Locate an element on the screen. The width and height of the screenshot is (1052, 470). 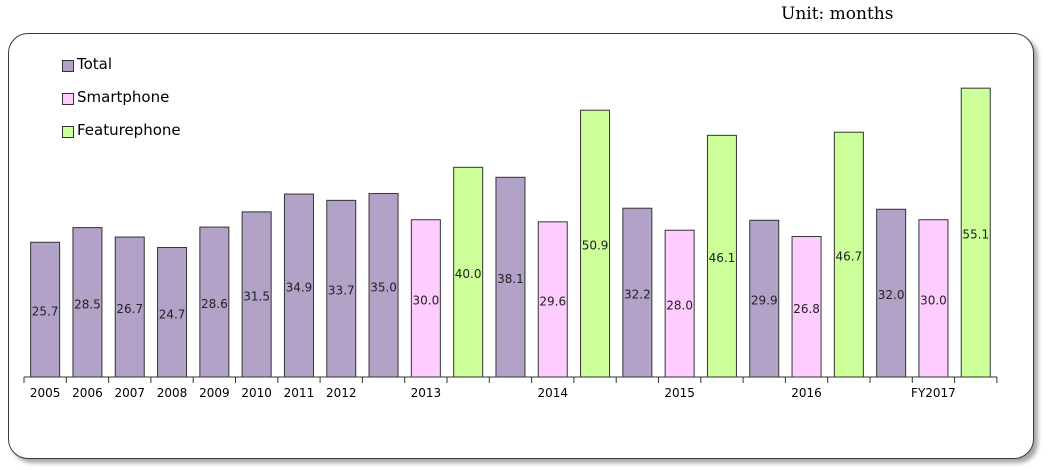
x-tick-label-1: 2006 is located at coordinates (87, 393).